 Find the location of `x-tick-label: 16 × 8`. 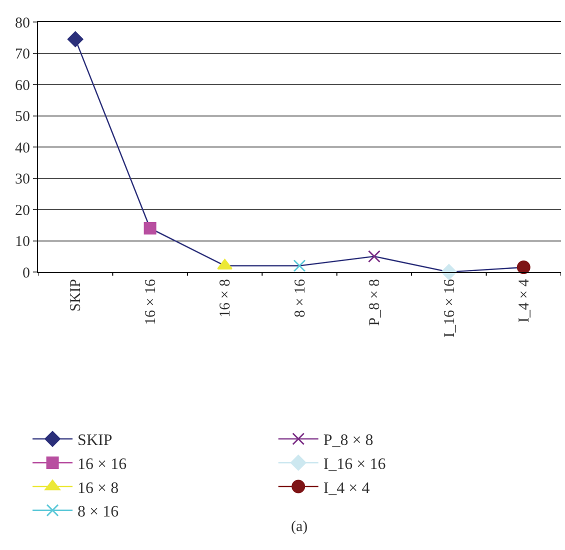

x-tick-label: 16 × 8 is located at coordinates (226, 298).